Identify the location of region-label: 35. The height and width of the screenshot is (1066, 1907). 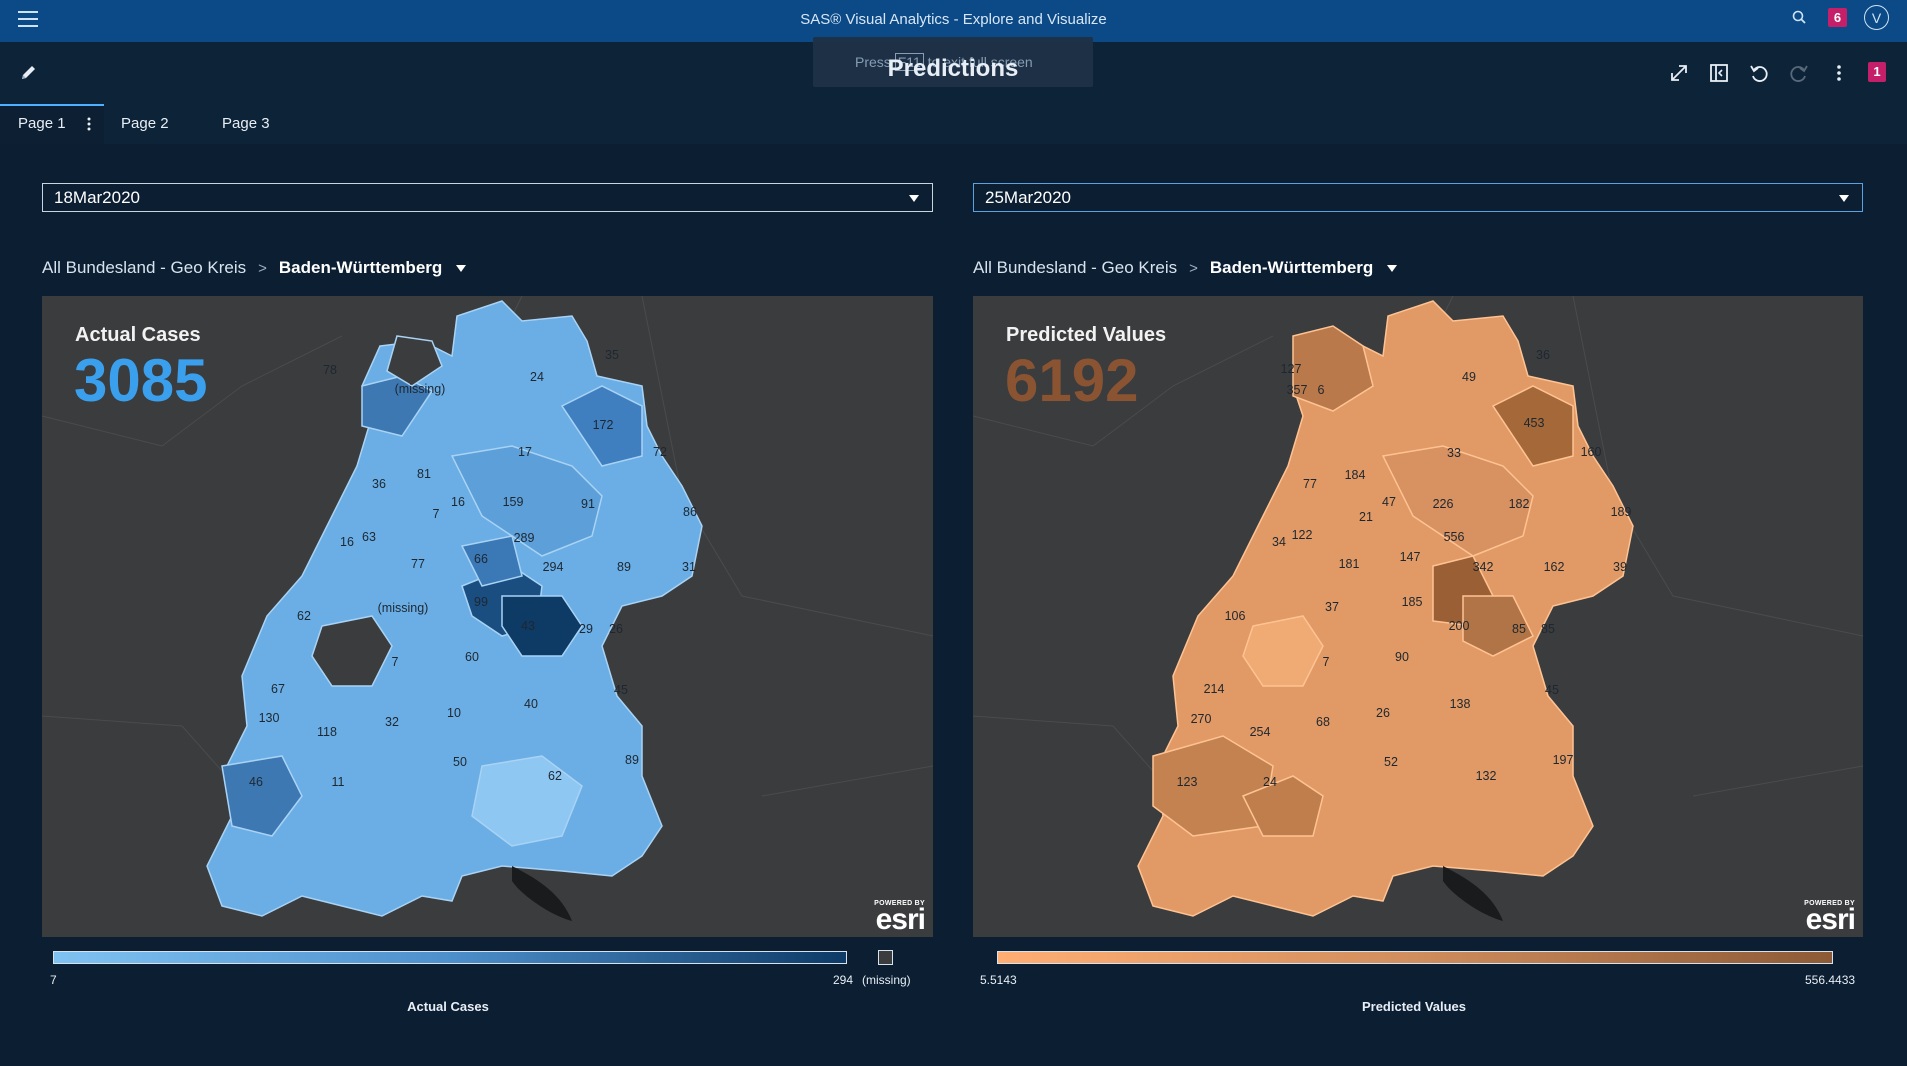
(612, 355).